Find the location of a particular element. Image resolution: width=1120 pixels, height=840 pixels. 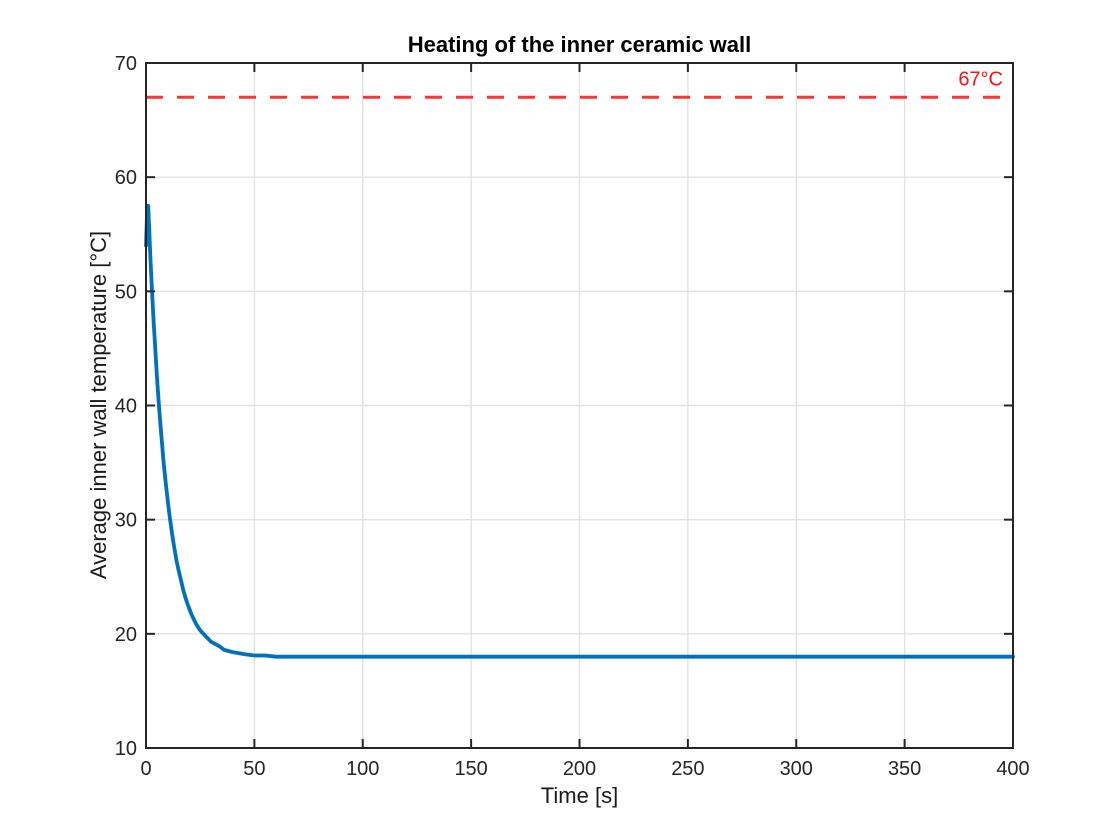

x-tick-label: 300 is located at coordinates (796, 769).